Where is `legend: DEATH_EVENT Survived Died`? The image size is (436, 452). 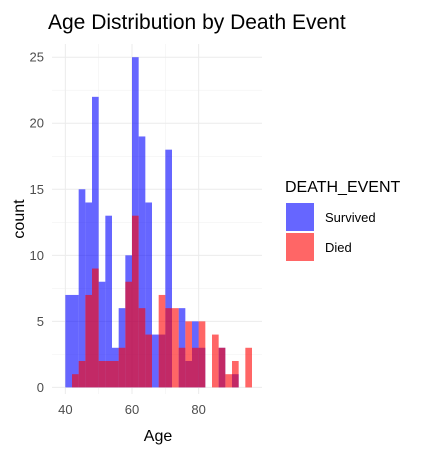
legend: DEATH_EVENT Survived Died is located at coordinates (343, 220).